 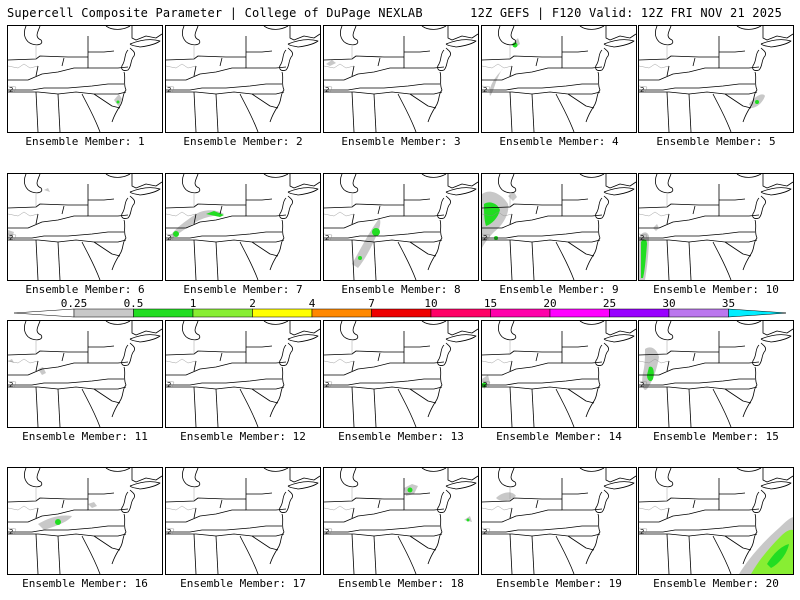 I want to click on member-label-12: Ensemble Member: 12, so click(x=243, y=436).